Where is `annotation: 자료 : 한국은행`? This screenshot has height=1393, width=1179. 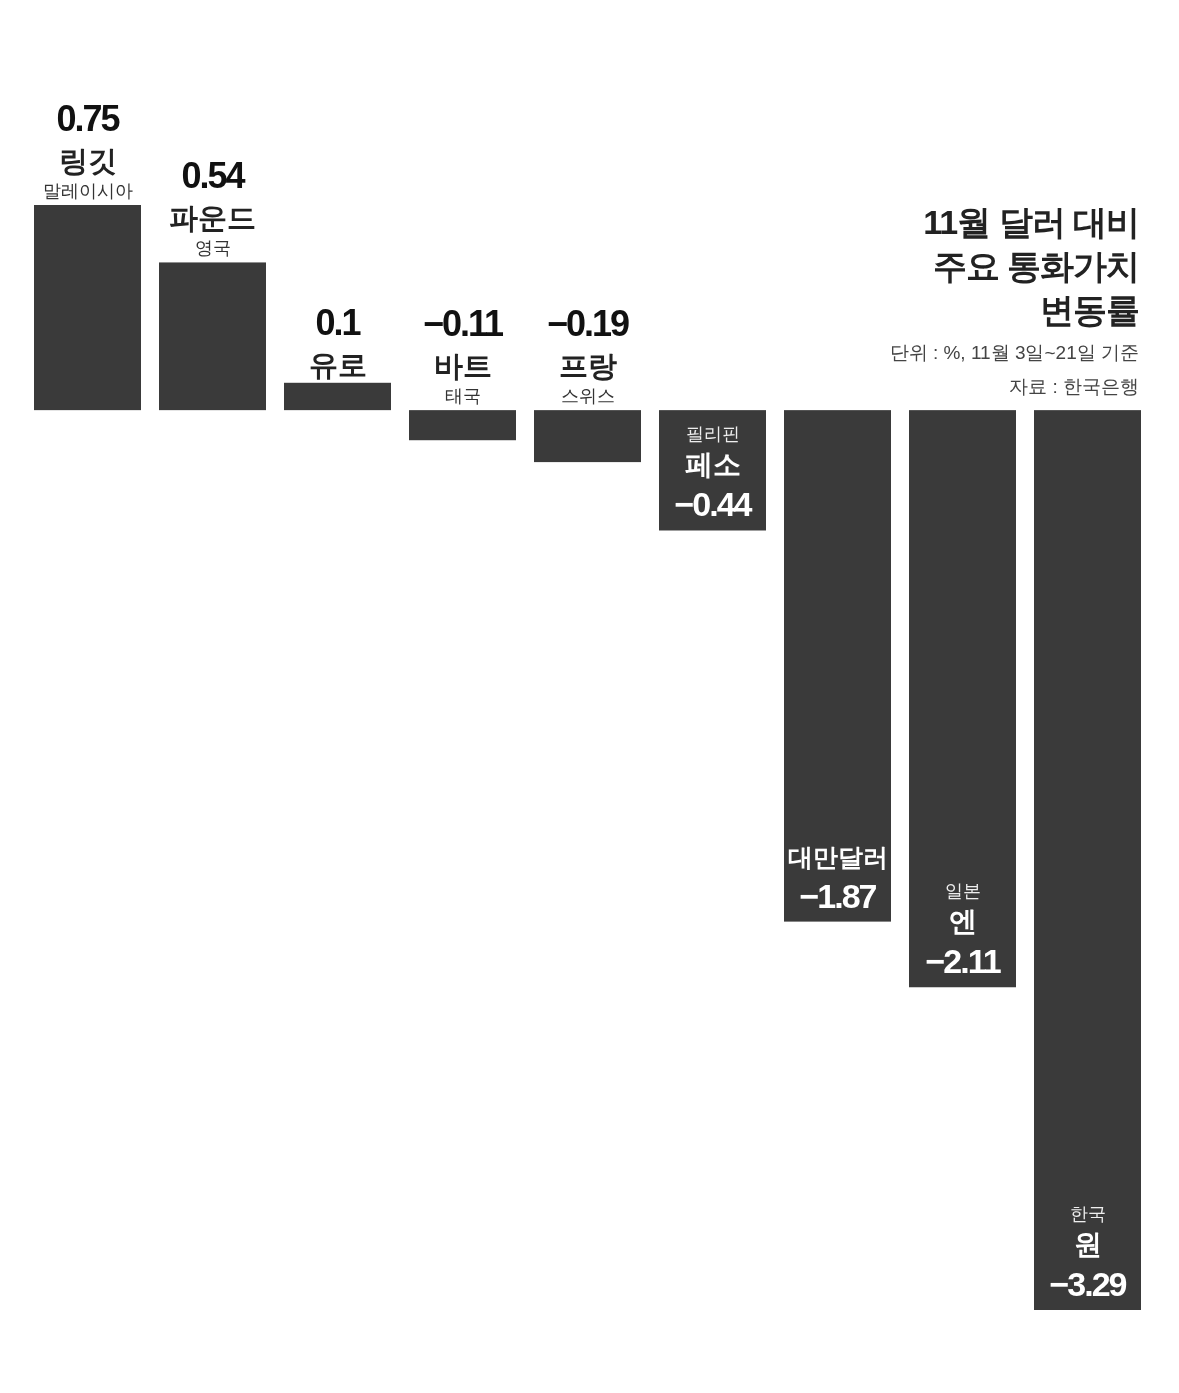 annotation: 자료 : 한국은행 is located at coordinates (1073, 387).